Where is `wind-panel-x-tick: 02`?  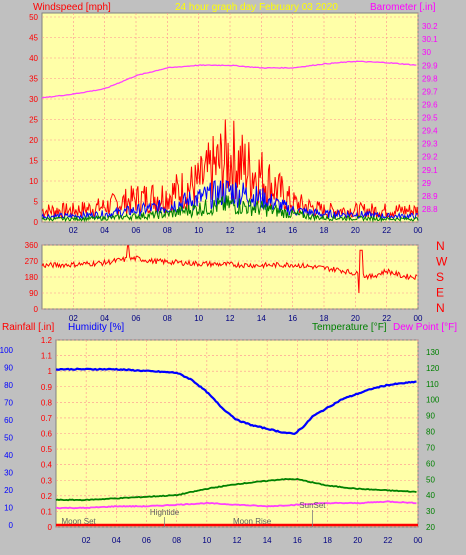
wind-panel-x-tick: 02 is located at coordinates (73, 230).